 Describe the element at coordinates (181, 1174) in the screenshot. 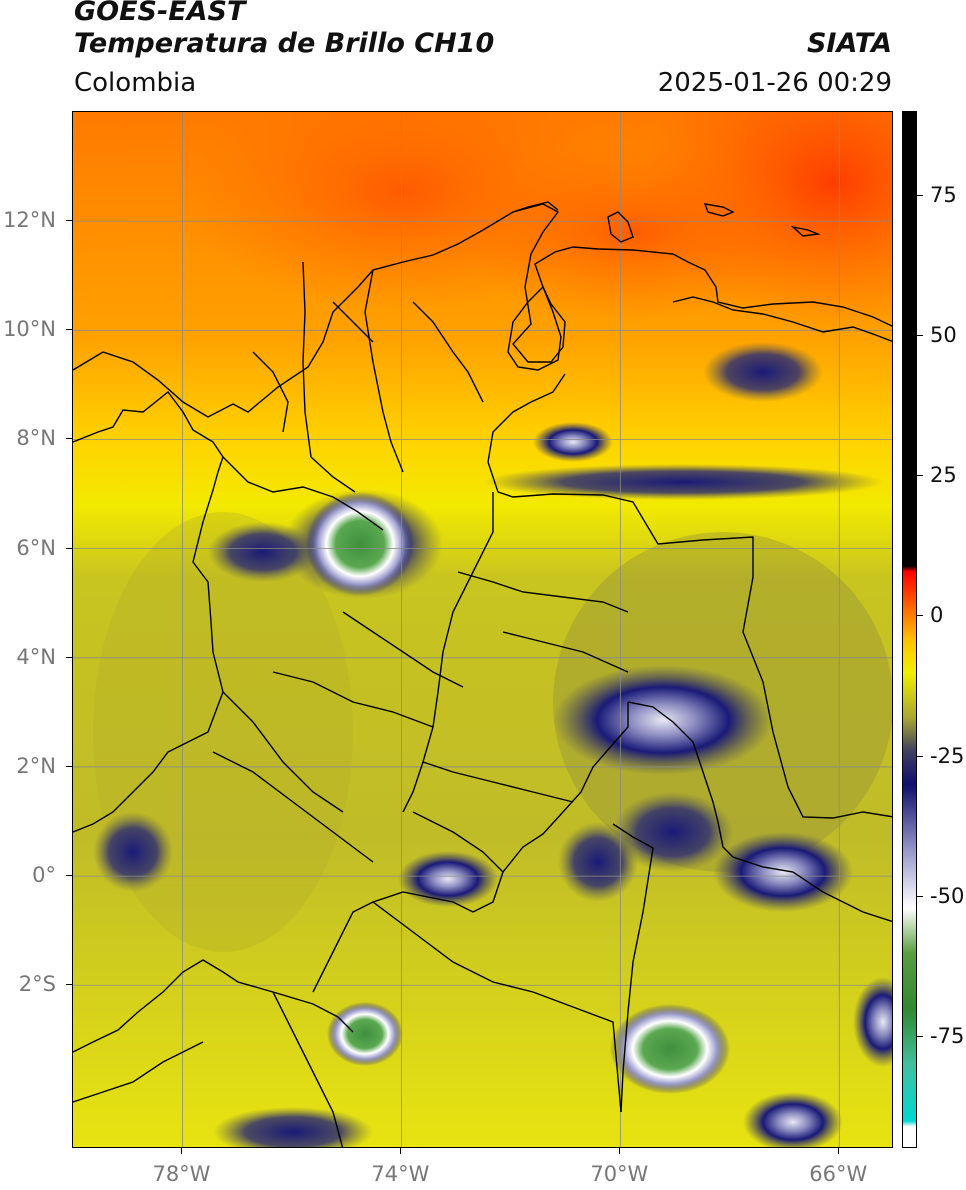

I see `longitude-label: 78°W` at that location.